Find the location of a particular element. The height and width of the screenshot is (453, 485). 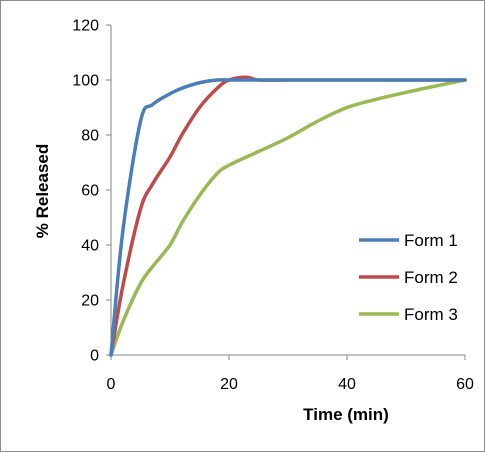

y-tick-label: 80 is located at coordinates (90, 136).